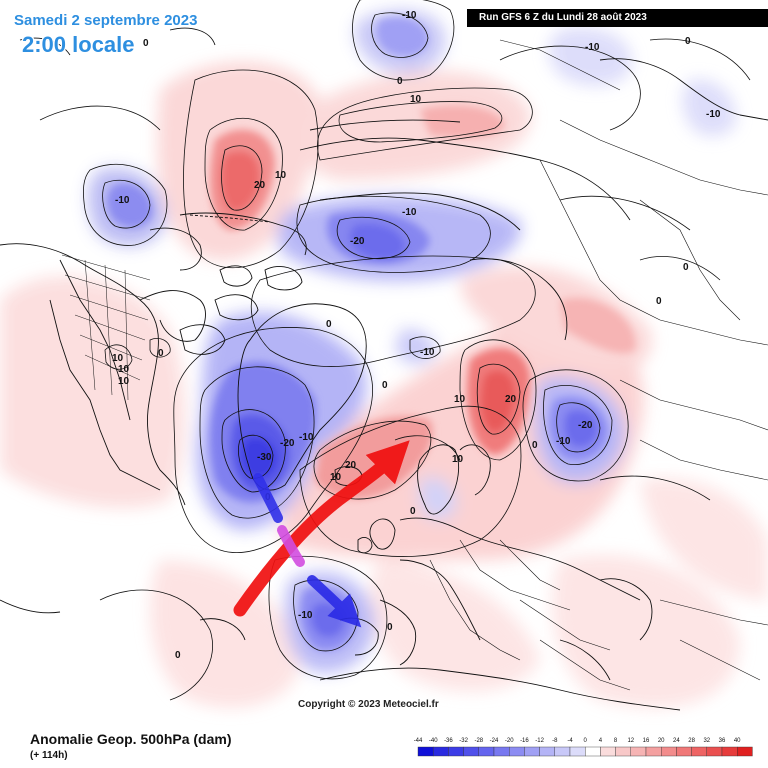  Describe the element at coordinates (539, 741) in the screenshot. I see `legend-value-label: -12` at that location.